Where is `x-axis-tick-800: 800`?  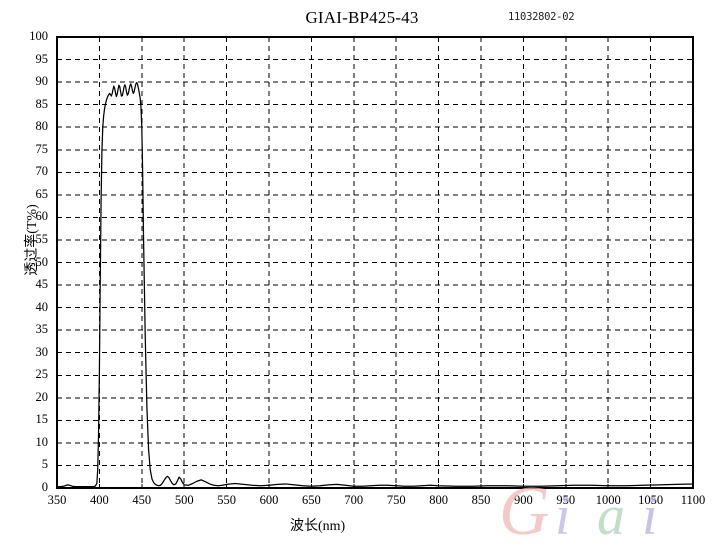
x-axis-tick-800: 800 is located at coordinates (438, 500).